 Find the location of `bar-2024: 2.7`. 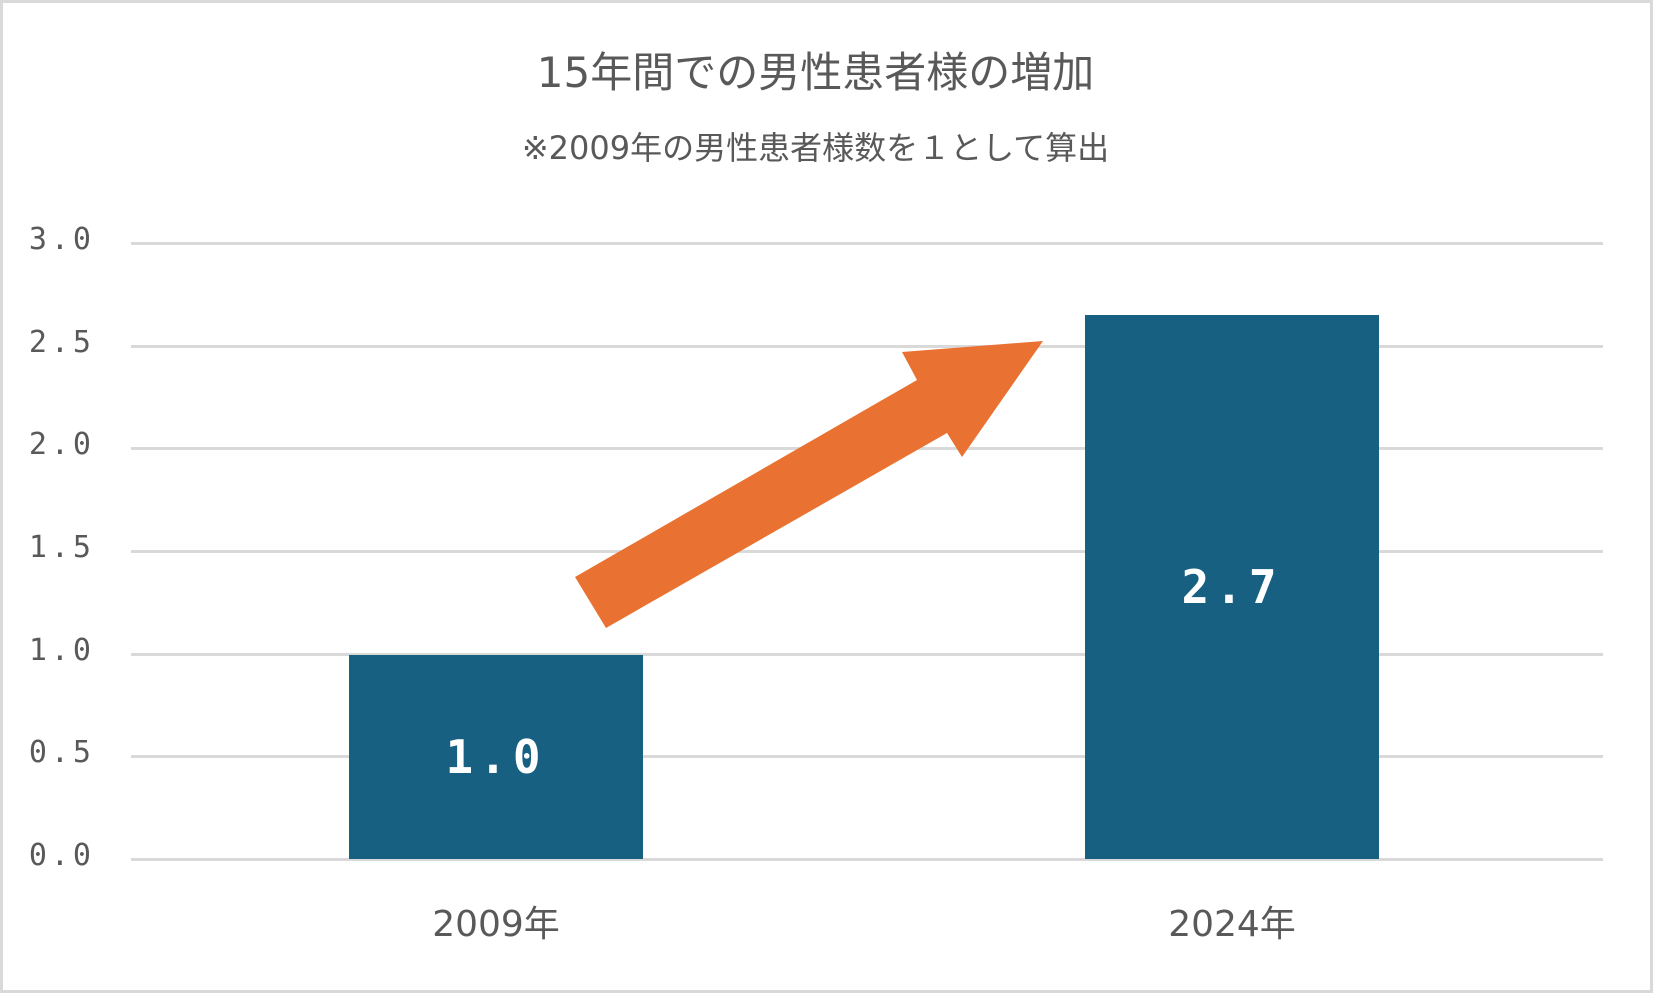

bar-2024: 2.7 is located at coordinates (1232, 587).